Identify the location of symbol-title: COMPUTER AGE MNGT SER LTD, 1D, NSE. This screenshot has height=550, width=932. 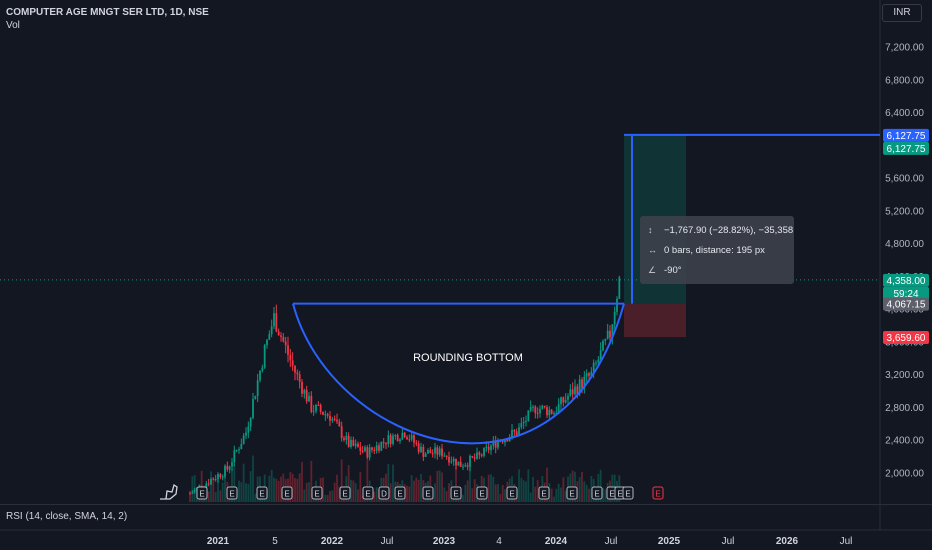
(107, 12).